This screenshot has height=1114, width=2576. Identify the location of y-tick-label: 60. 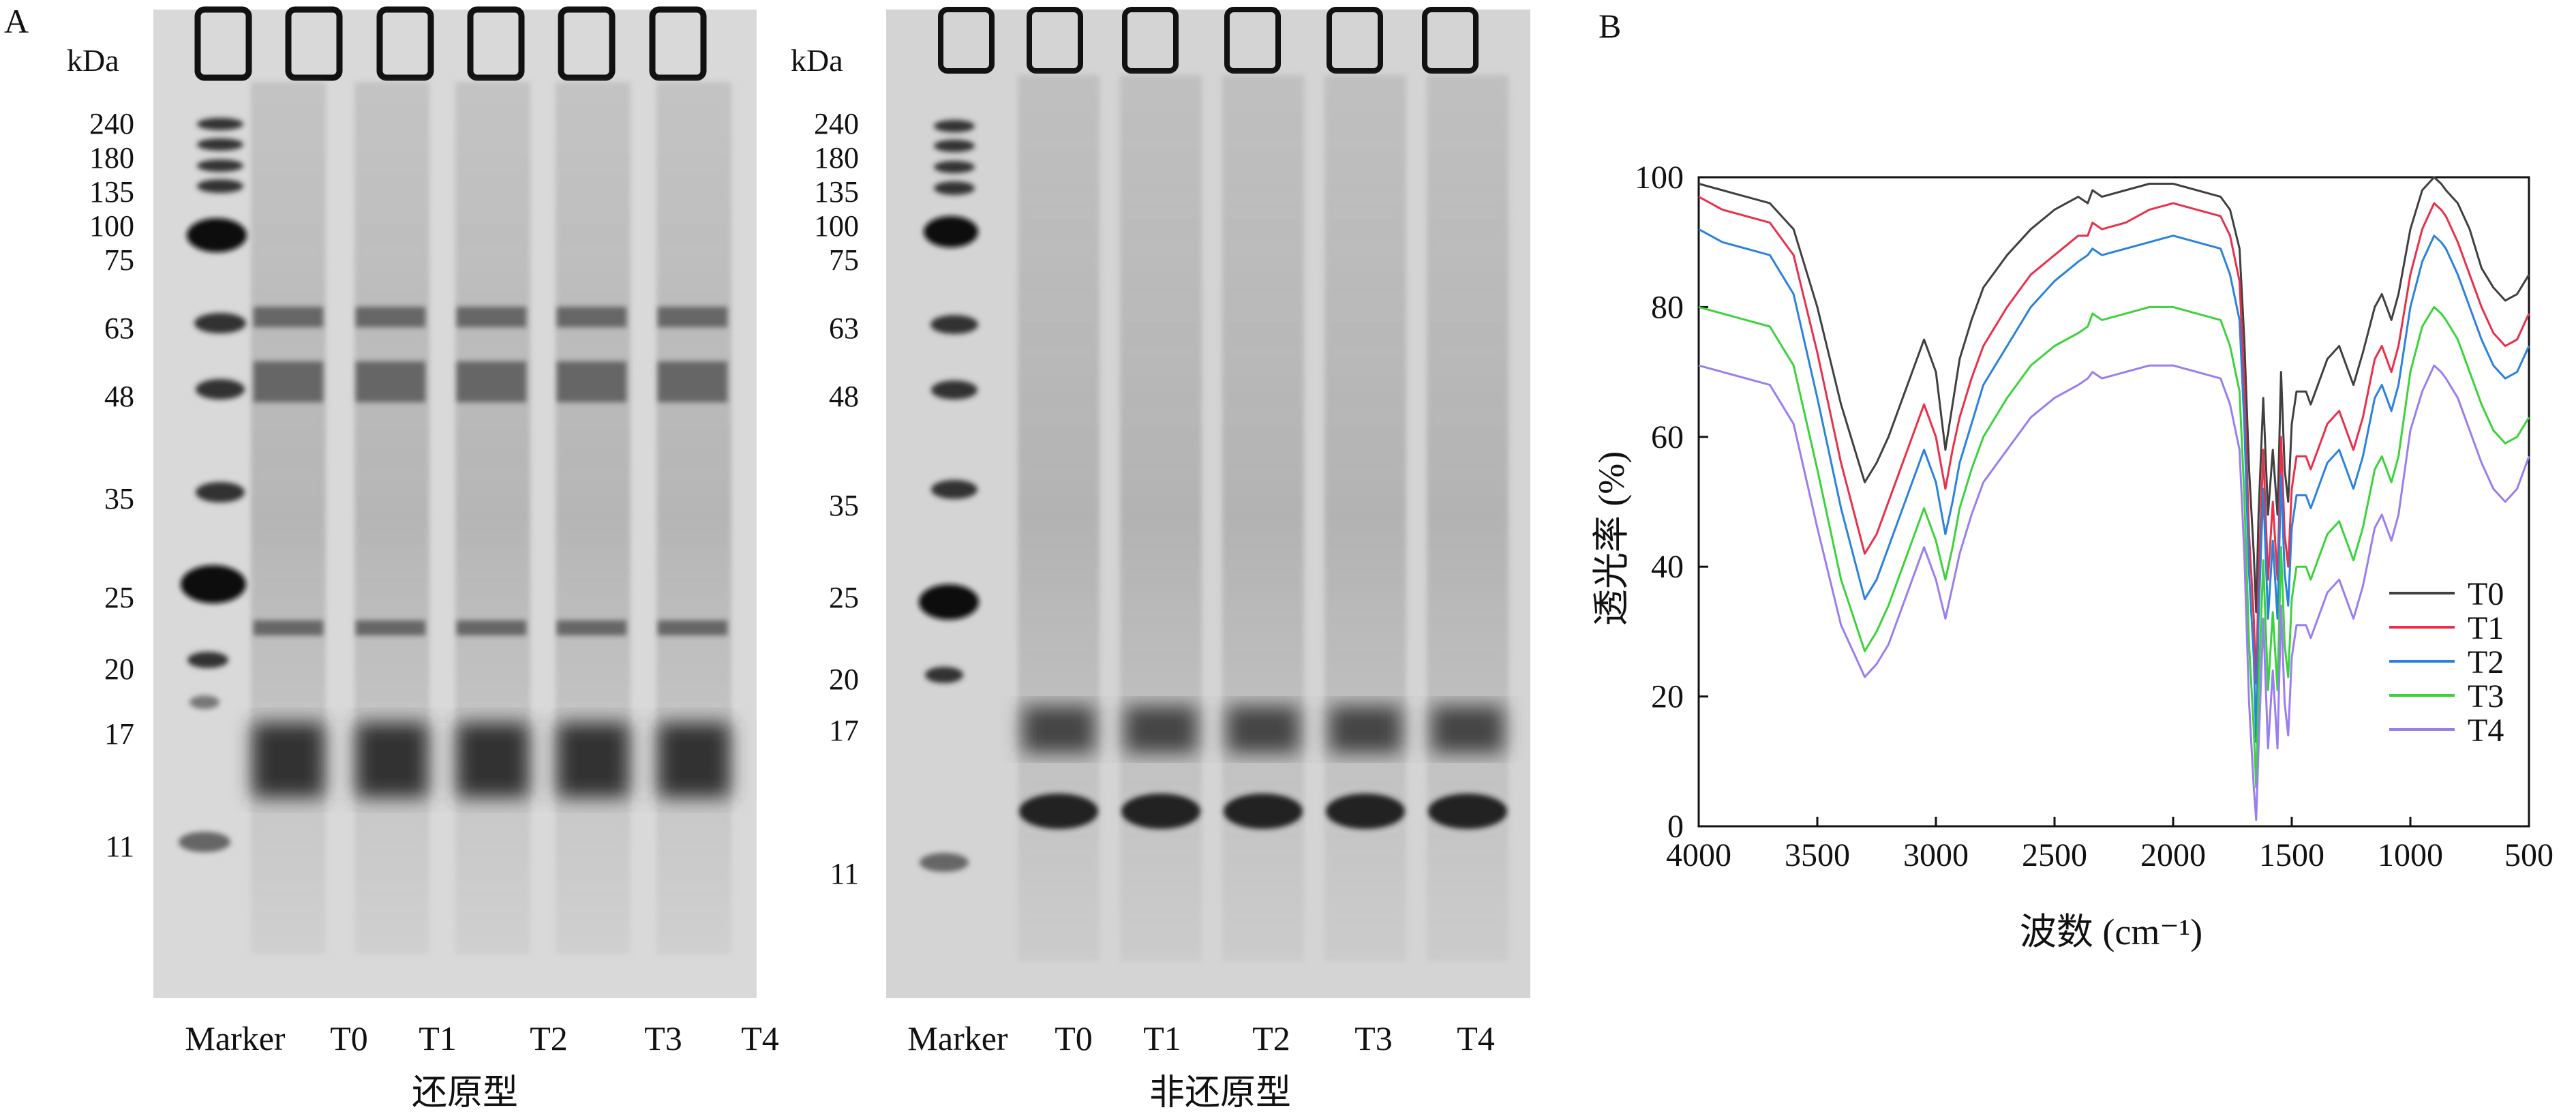
(1667, 437).